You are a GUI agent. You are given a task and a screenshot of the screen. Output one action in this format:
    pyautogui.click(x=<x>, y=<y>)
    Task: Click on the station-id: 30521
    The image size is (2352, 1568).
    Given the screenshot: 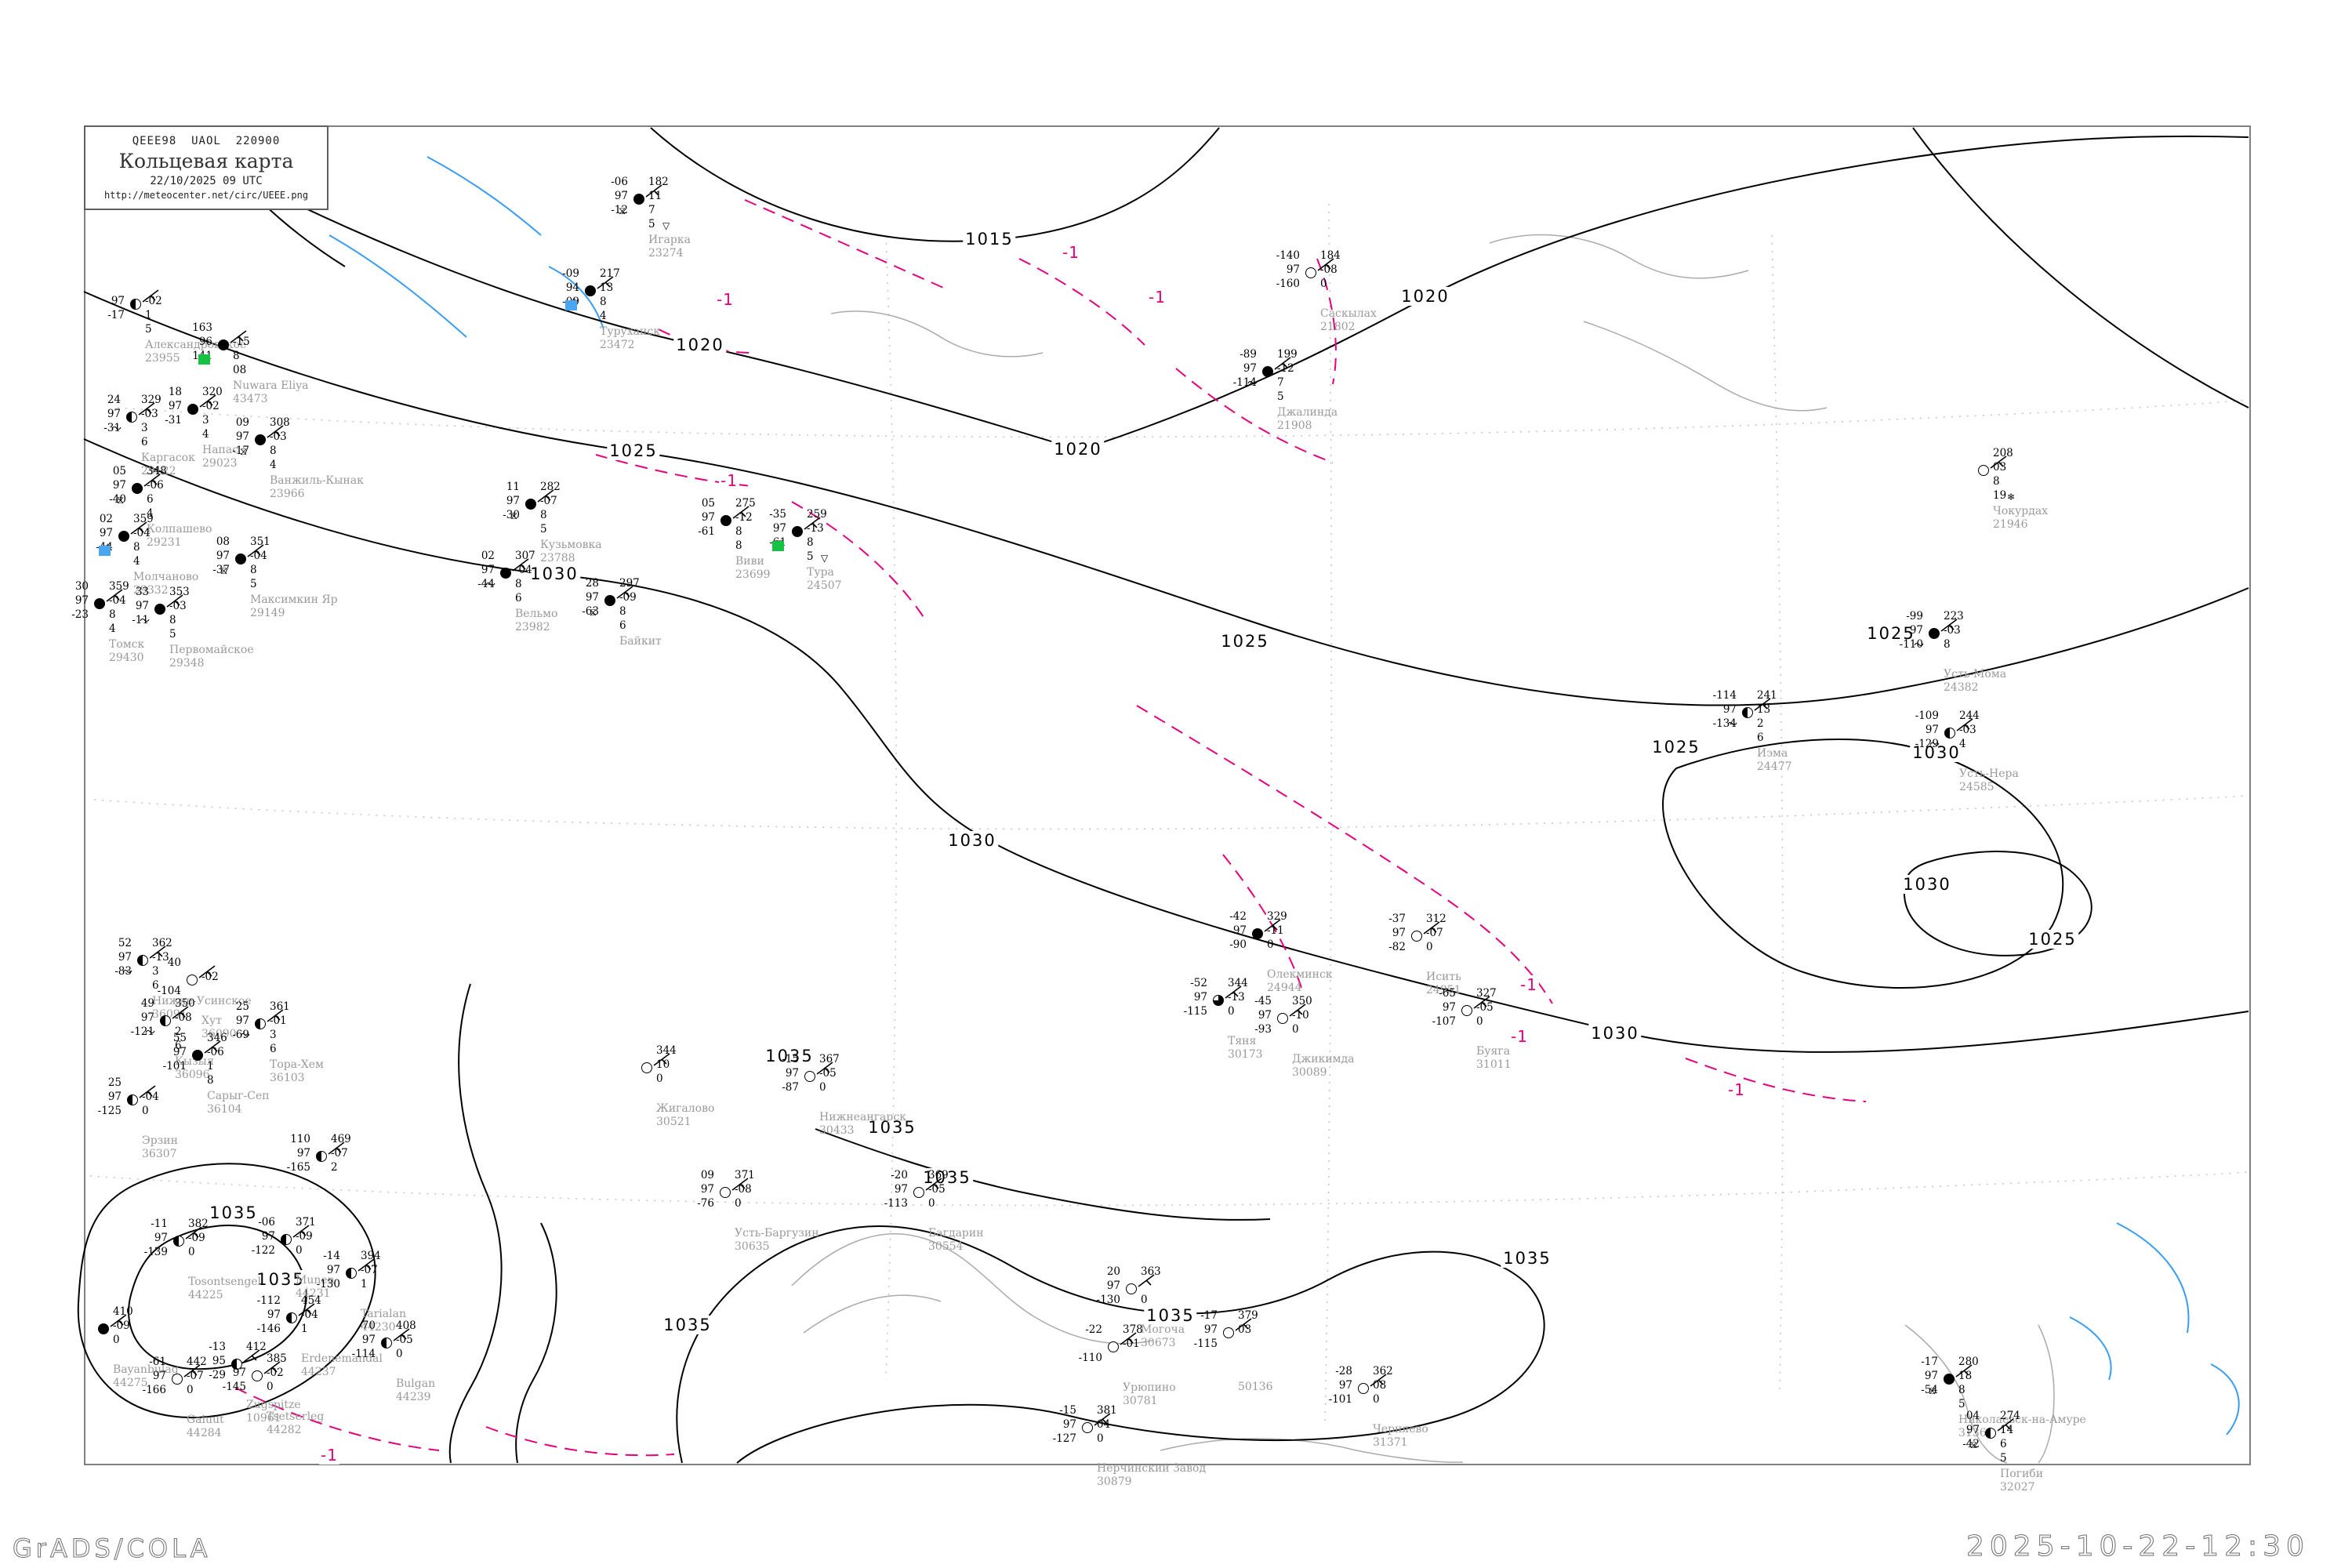 What is the action you would take?
    pyautogui.click(x=673, y=1122)
    